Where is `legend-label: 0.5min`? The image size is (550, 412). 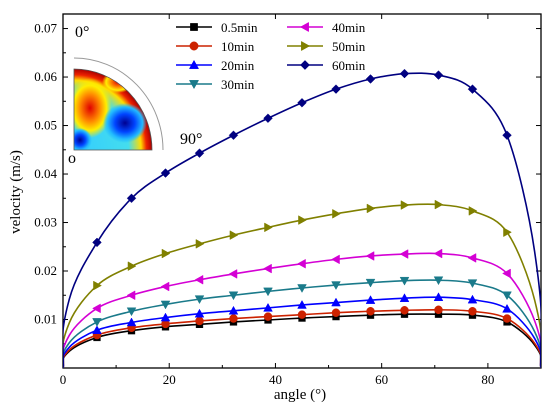 legend-label: 0.5min is located at coordinates (239, 27).